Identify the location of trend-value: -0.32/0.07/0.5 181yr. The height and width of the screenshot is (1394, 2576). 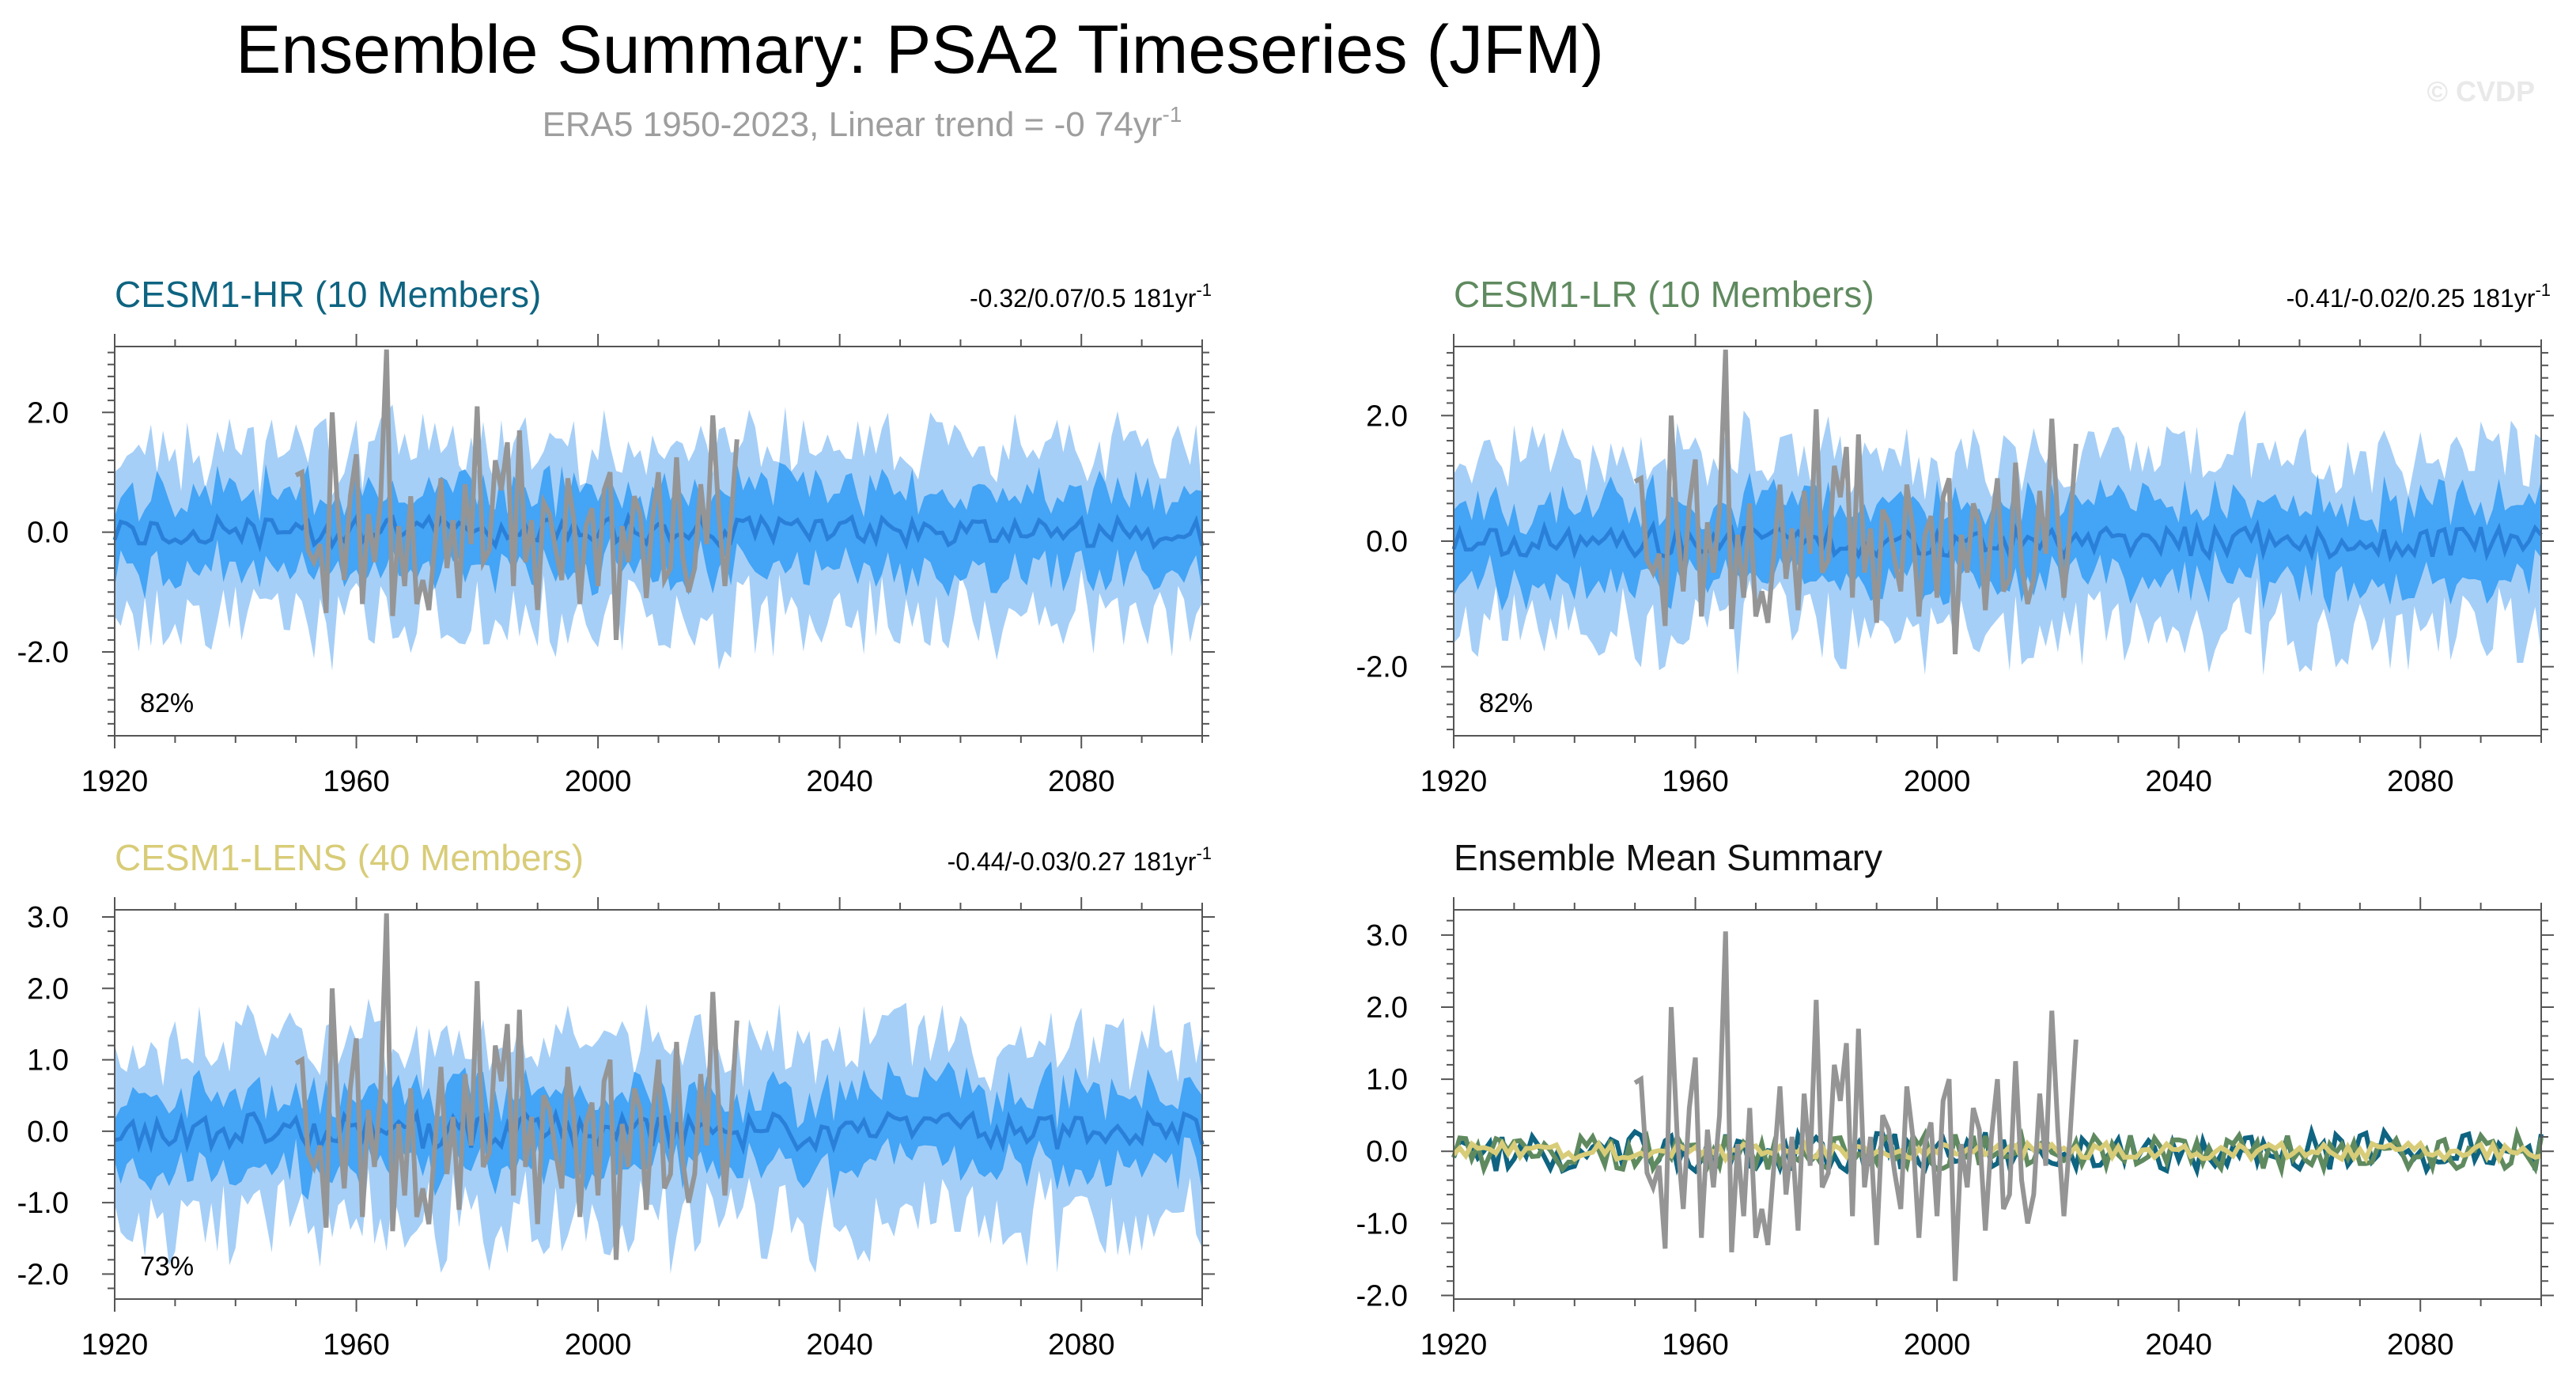
(1084, 298).